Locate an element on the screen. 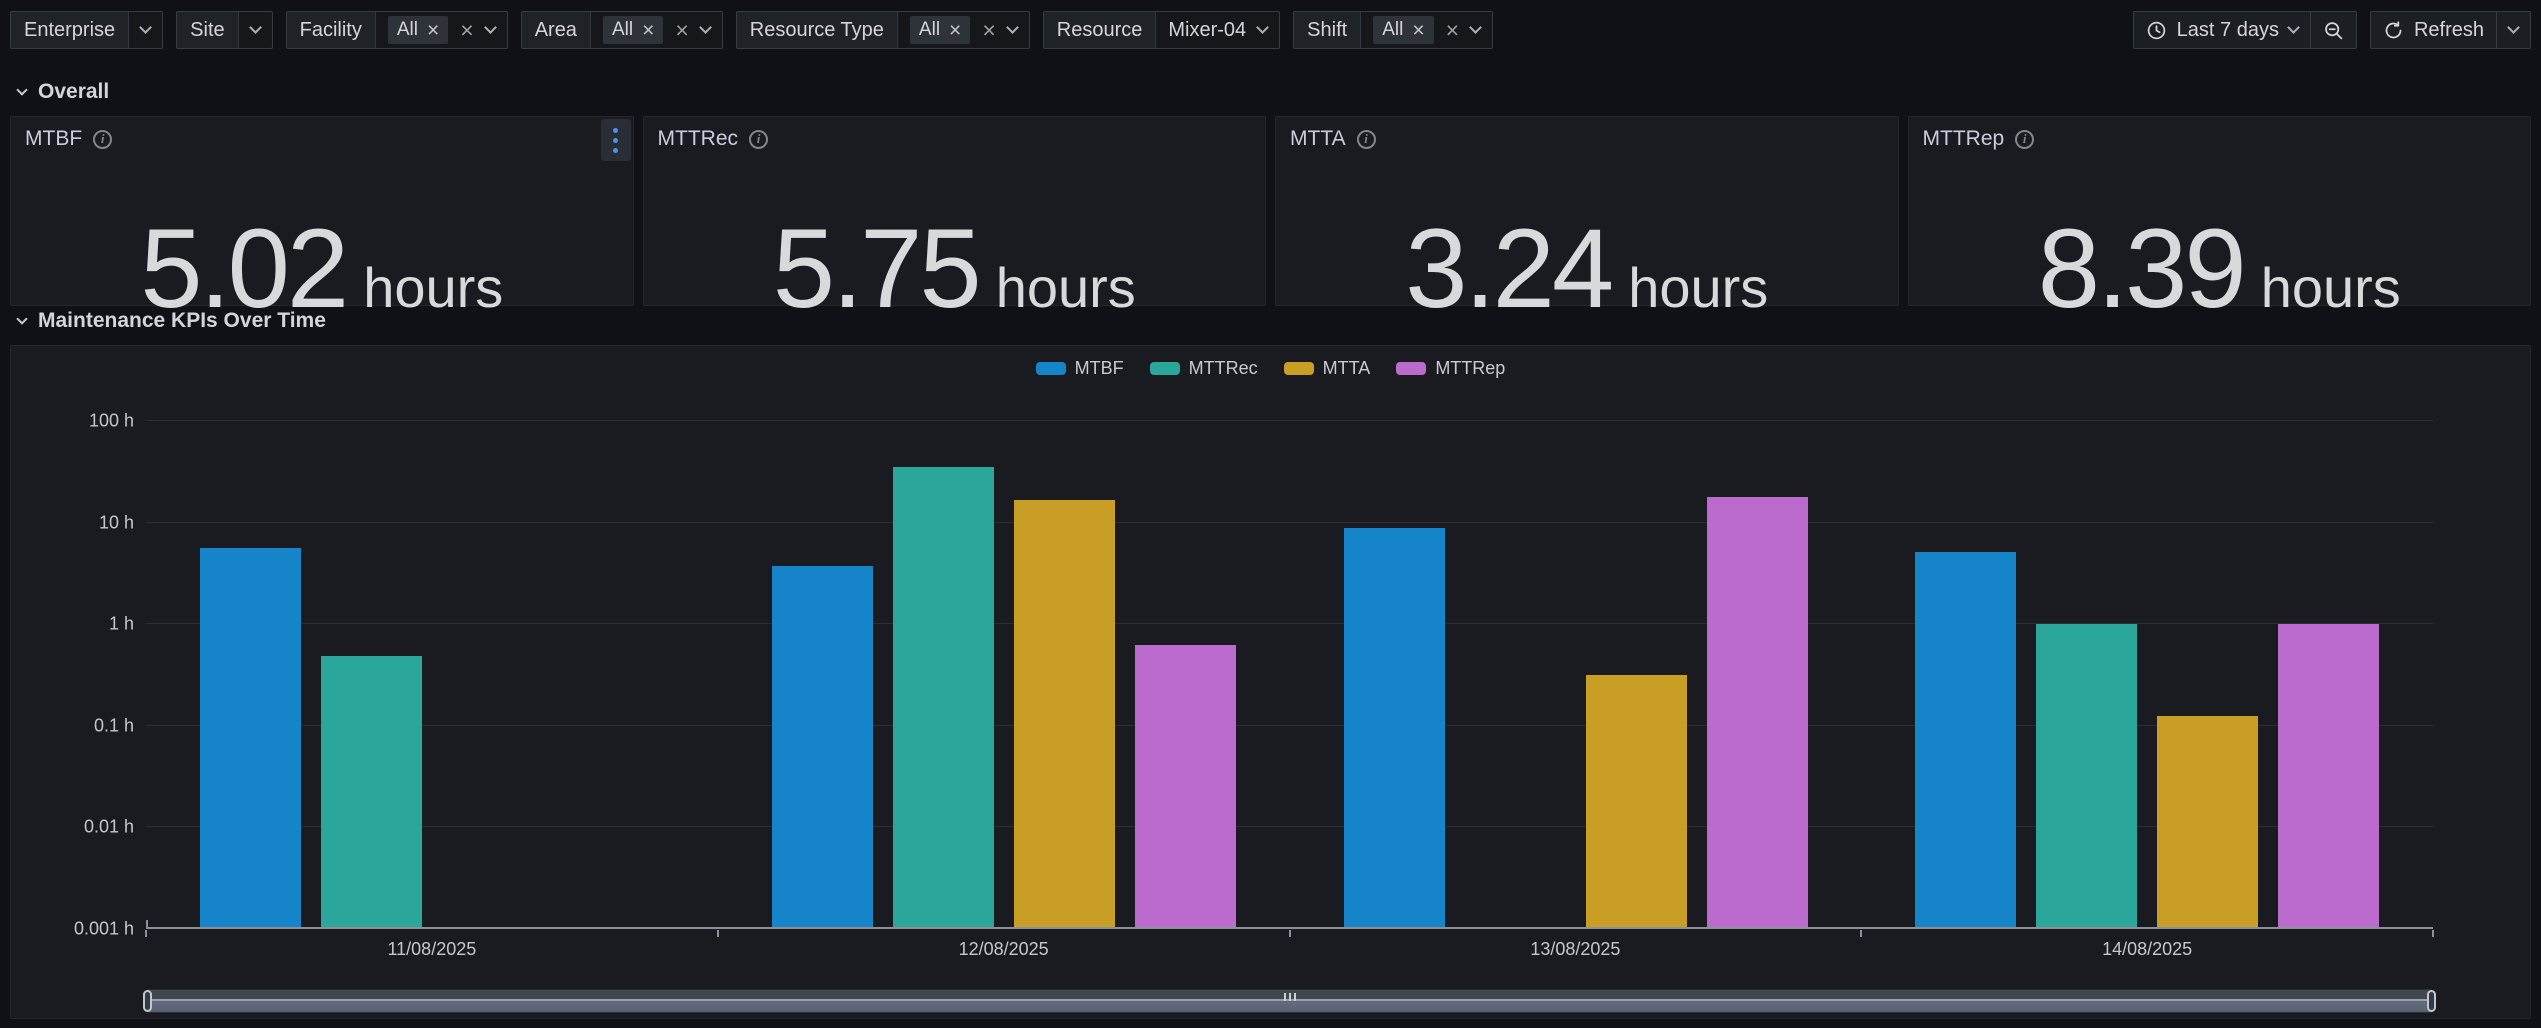 The width and height of the screenshot is (2541, 1028). refresh-control: Refresh is located at coordinates (2450, 30).